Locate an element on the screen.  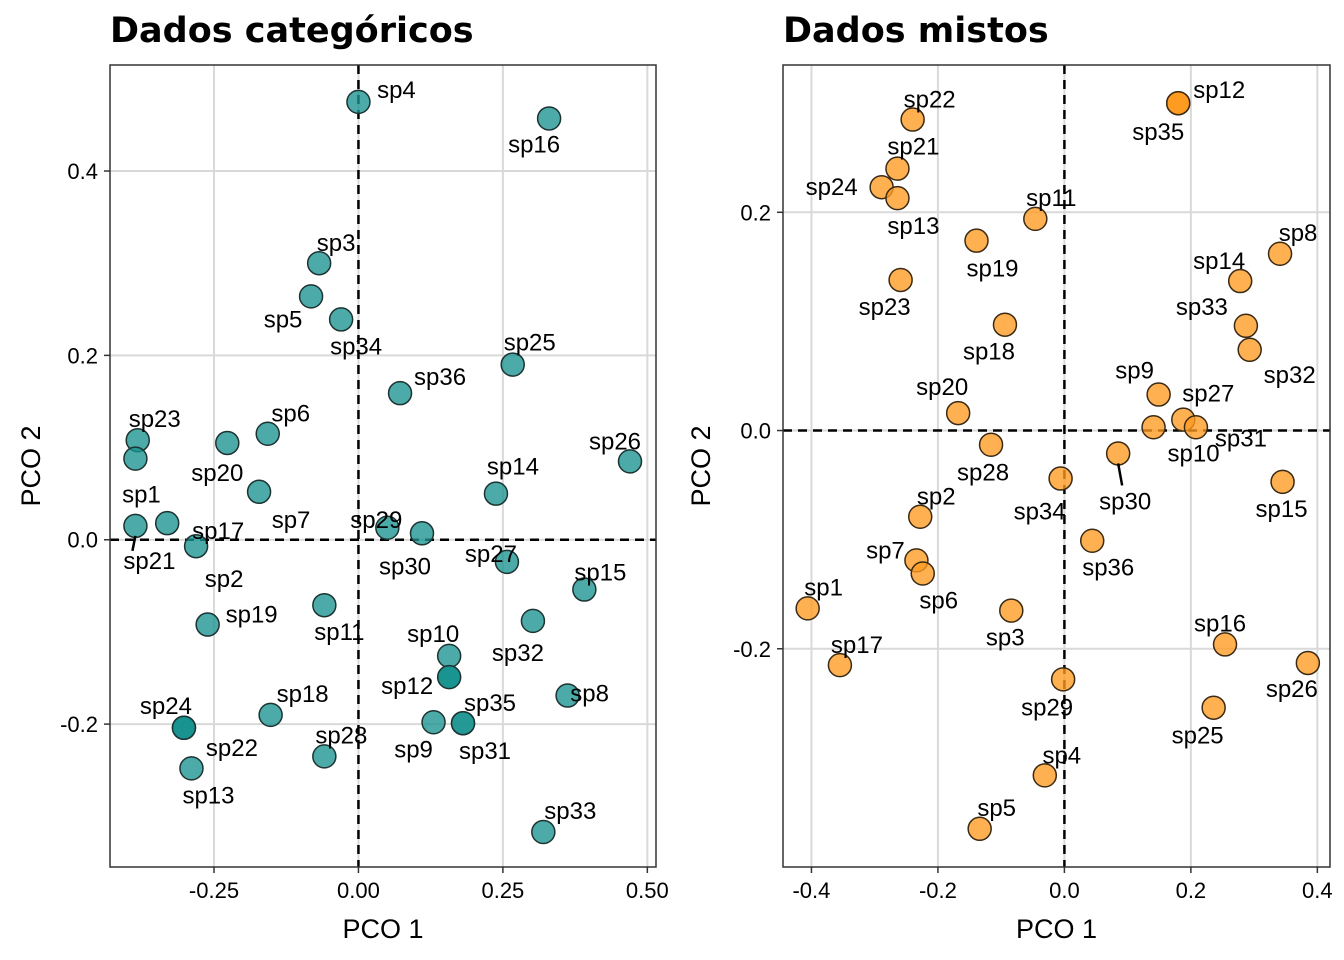
point-label: sp31 is located at coordinates (1241, 438).